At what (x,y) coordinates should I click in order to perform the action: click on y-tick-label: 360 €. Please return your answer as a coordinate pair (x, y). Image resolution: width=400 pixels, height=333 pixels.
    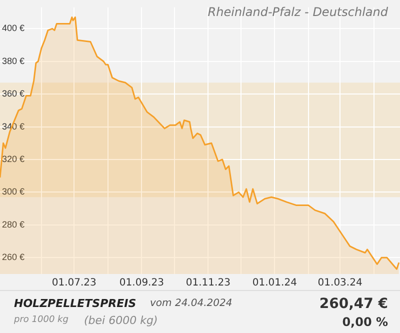
    Looking at the image, I should click on (13, 93).